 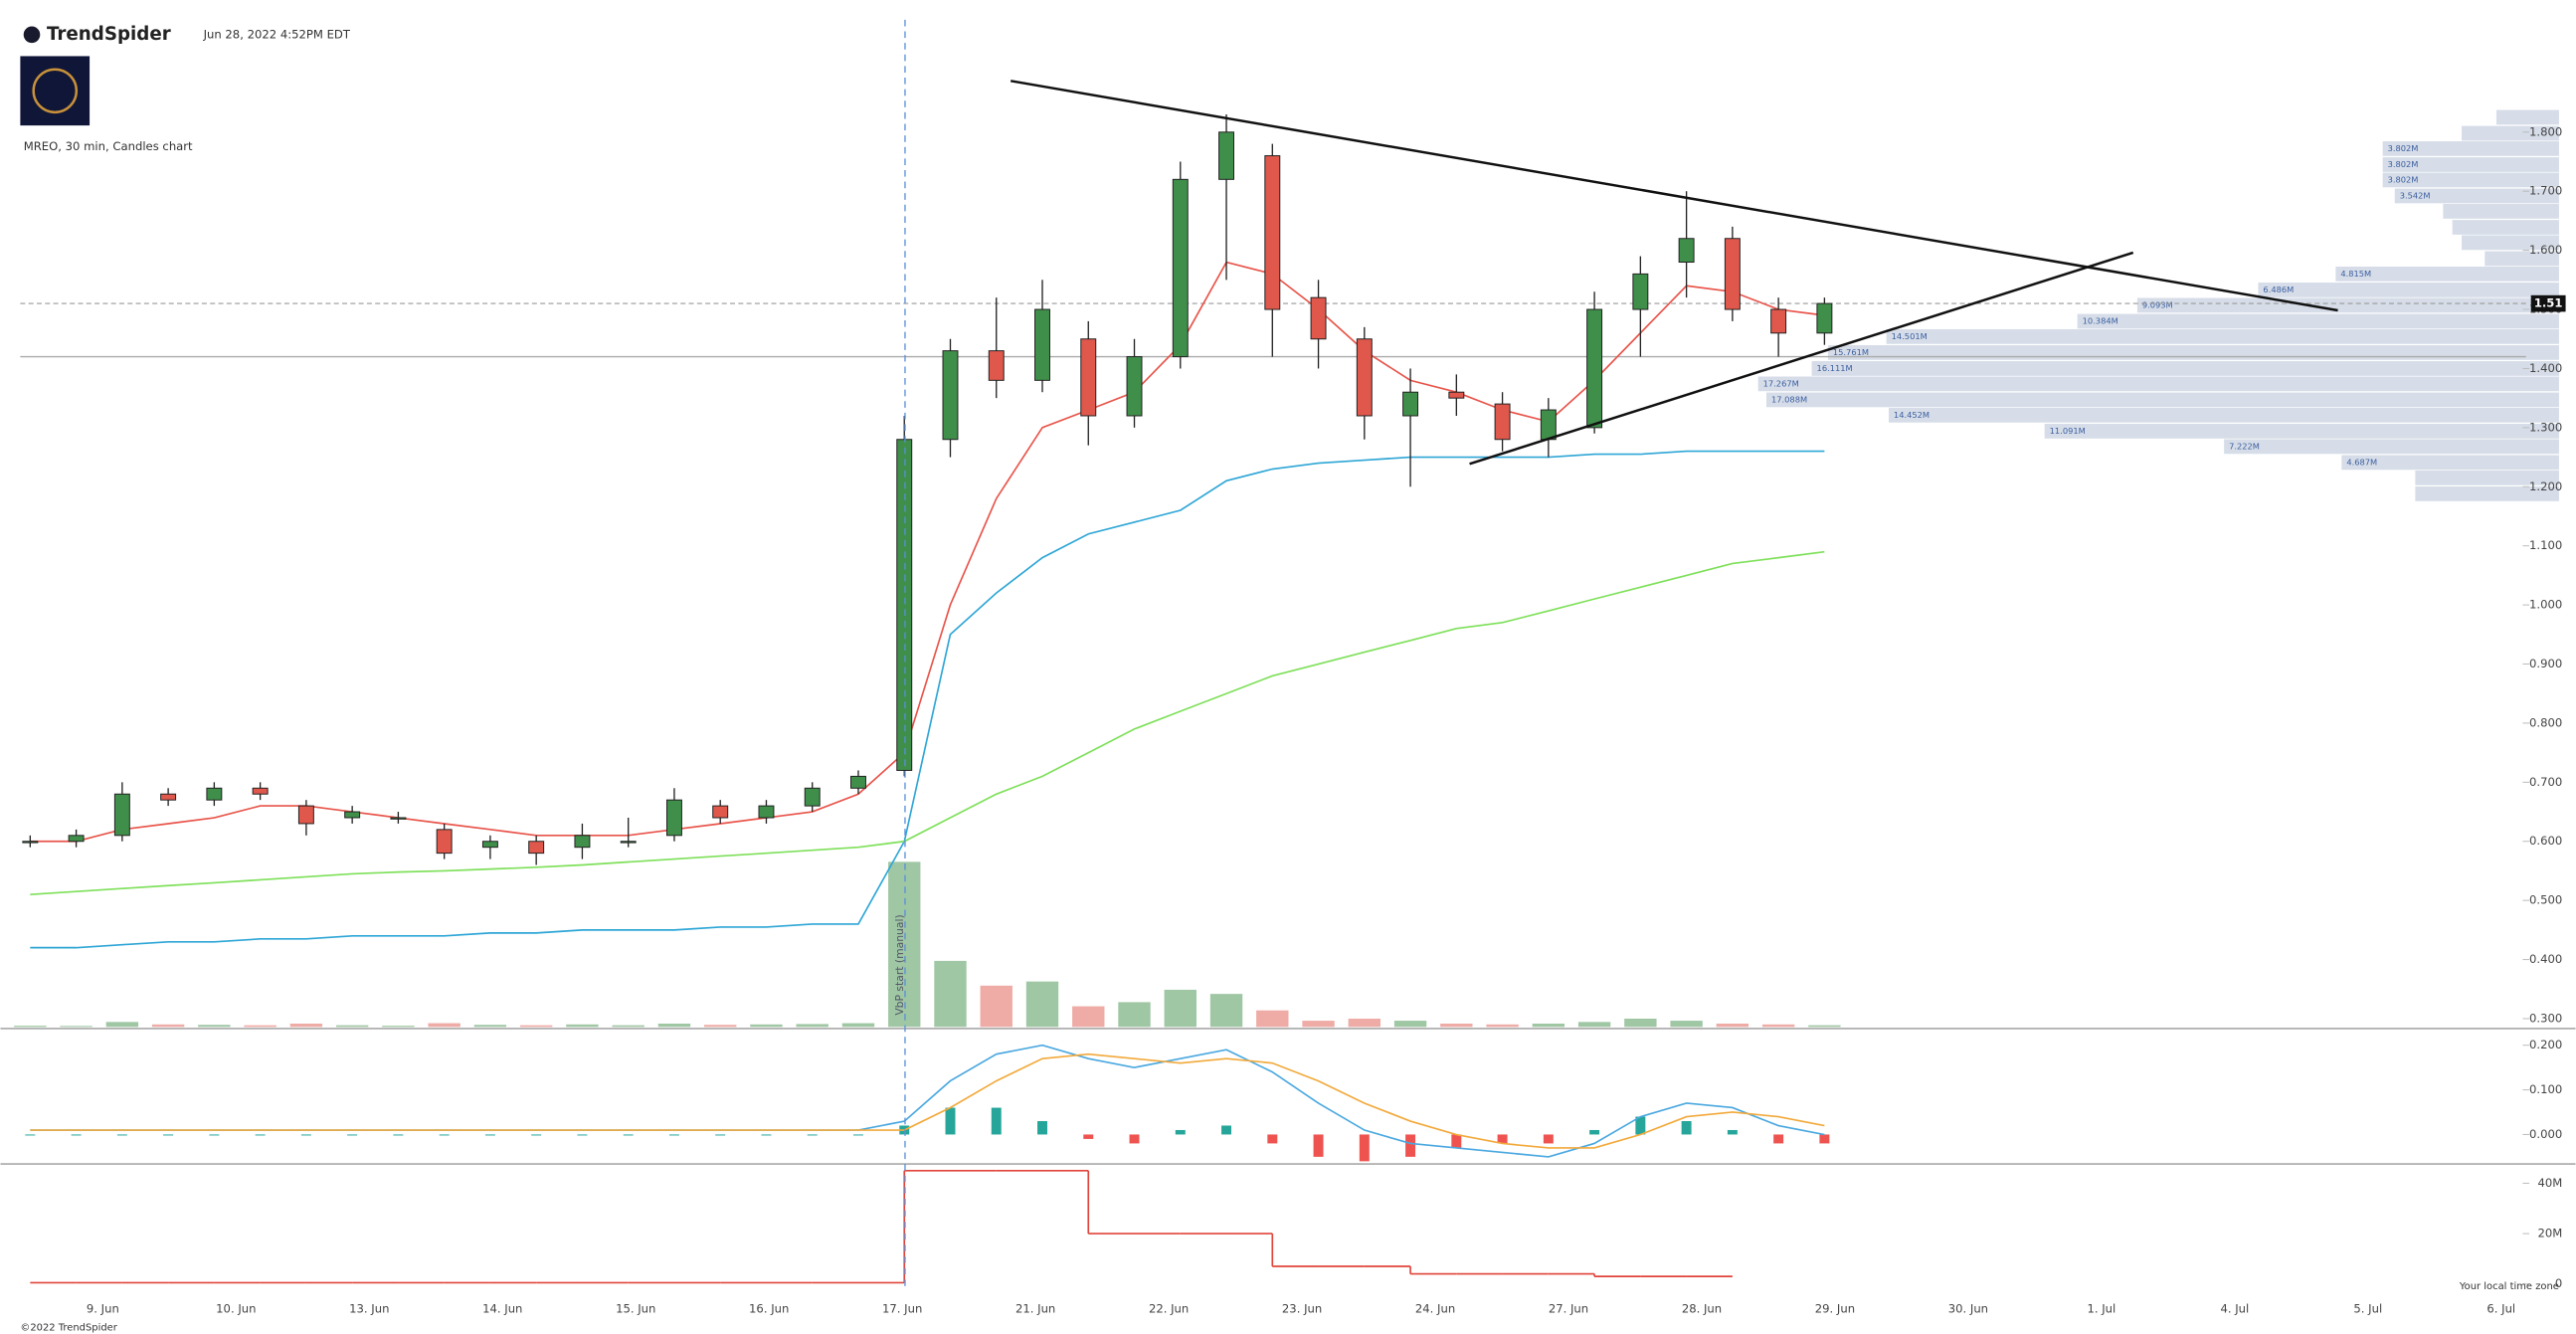 What do you see at coordinates (1781, 383) in the screenshot?
I see `profile-label: 17.267M` at bounding box center [1781, 383].